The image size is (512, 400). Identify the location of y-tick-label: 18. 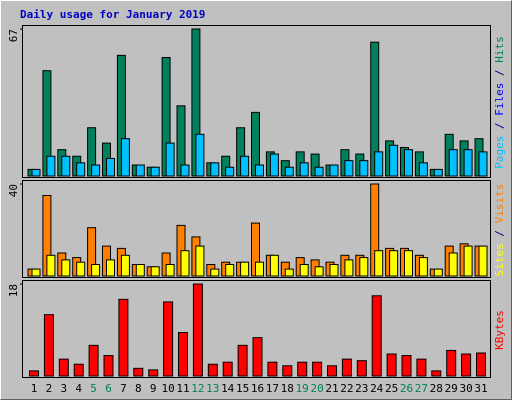
(13, 290).